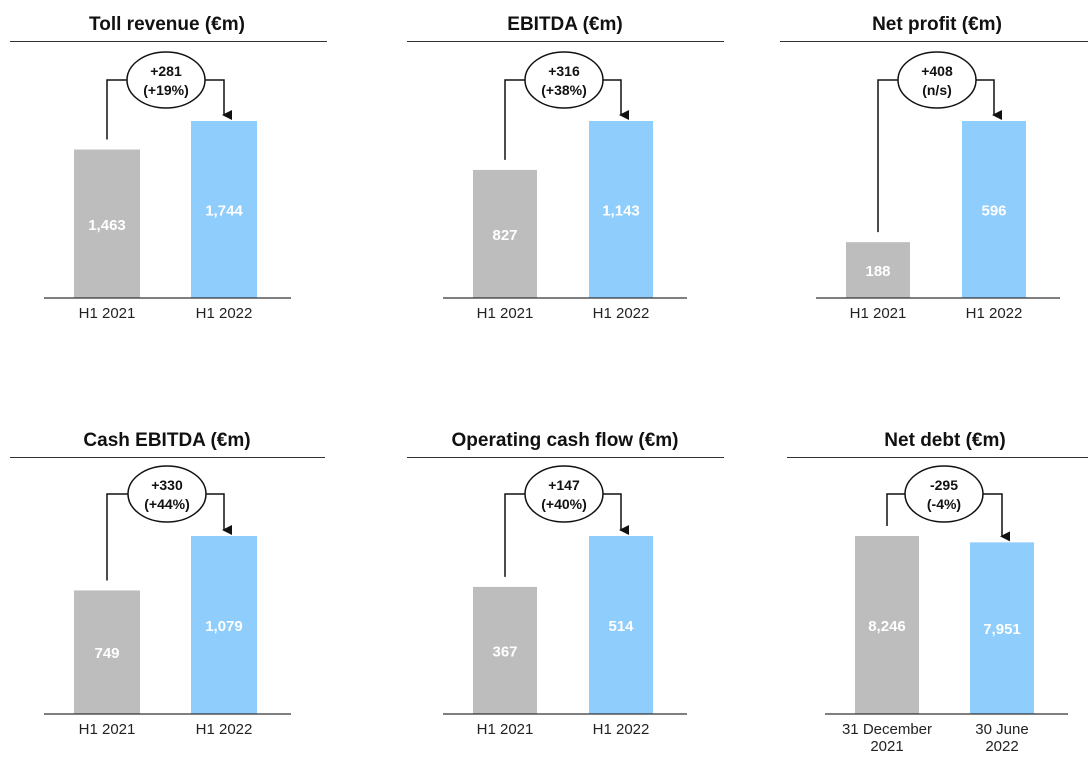  I want to click on chart-title: Net profit (€m), so click(937, 24).